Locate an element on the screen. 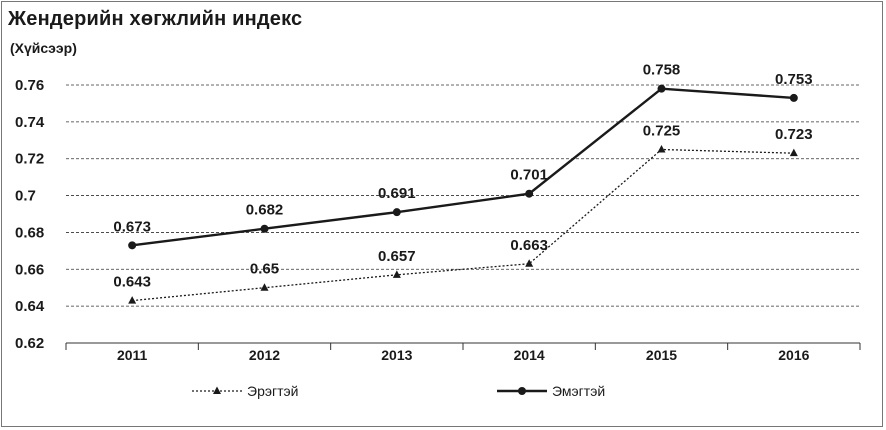  chart-subtitle: (Хүйсээр) is located at coordinates (43, 48).